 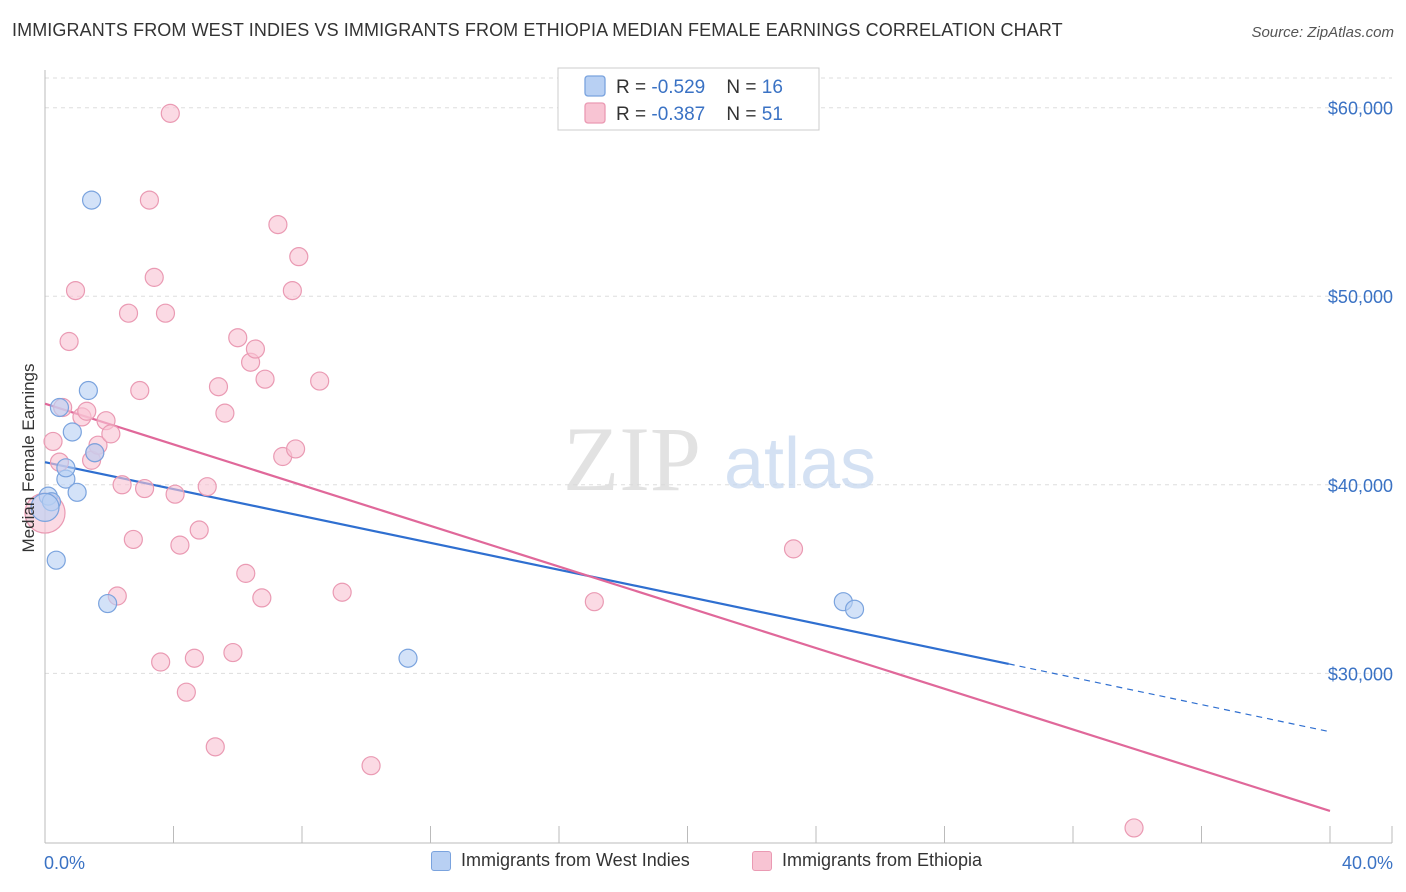 What do you see at coordinates (762, 860) in the screenshot?
I see `legend-swatch-ethiopia` at bounding box center [762, 860].